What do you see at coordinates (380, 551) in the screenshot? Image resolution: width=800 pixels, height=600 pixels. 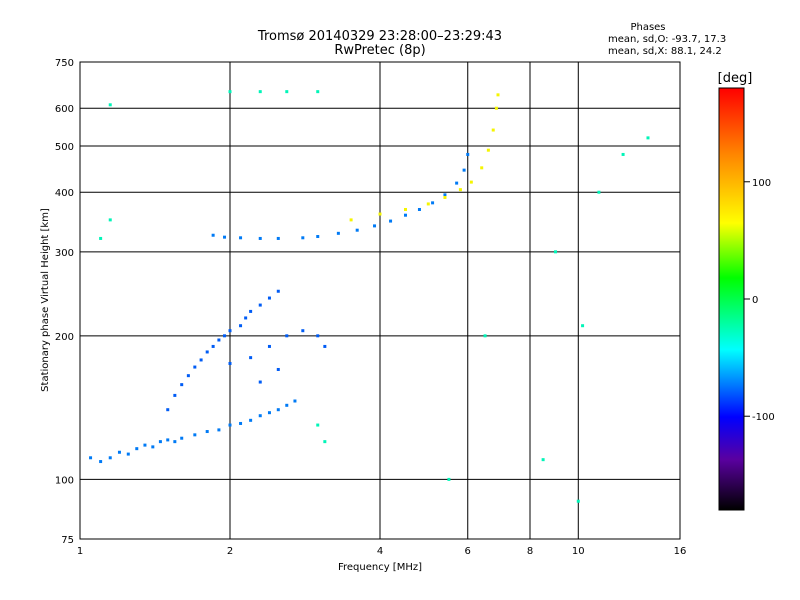 I see `x-tick-label: 4` at bounding box center [380, 551].